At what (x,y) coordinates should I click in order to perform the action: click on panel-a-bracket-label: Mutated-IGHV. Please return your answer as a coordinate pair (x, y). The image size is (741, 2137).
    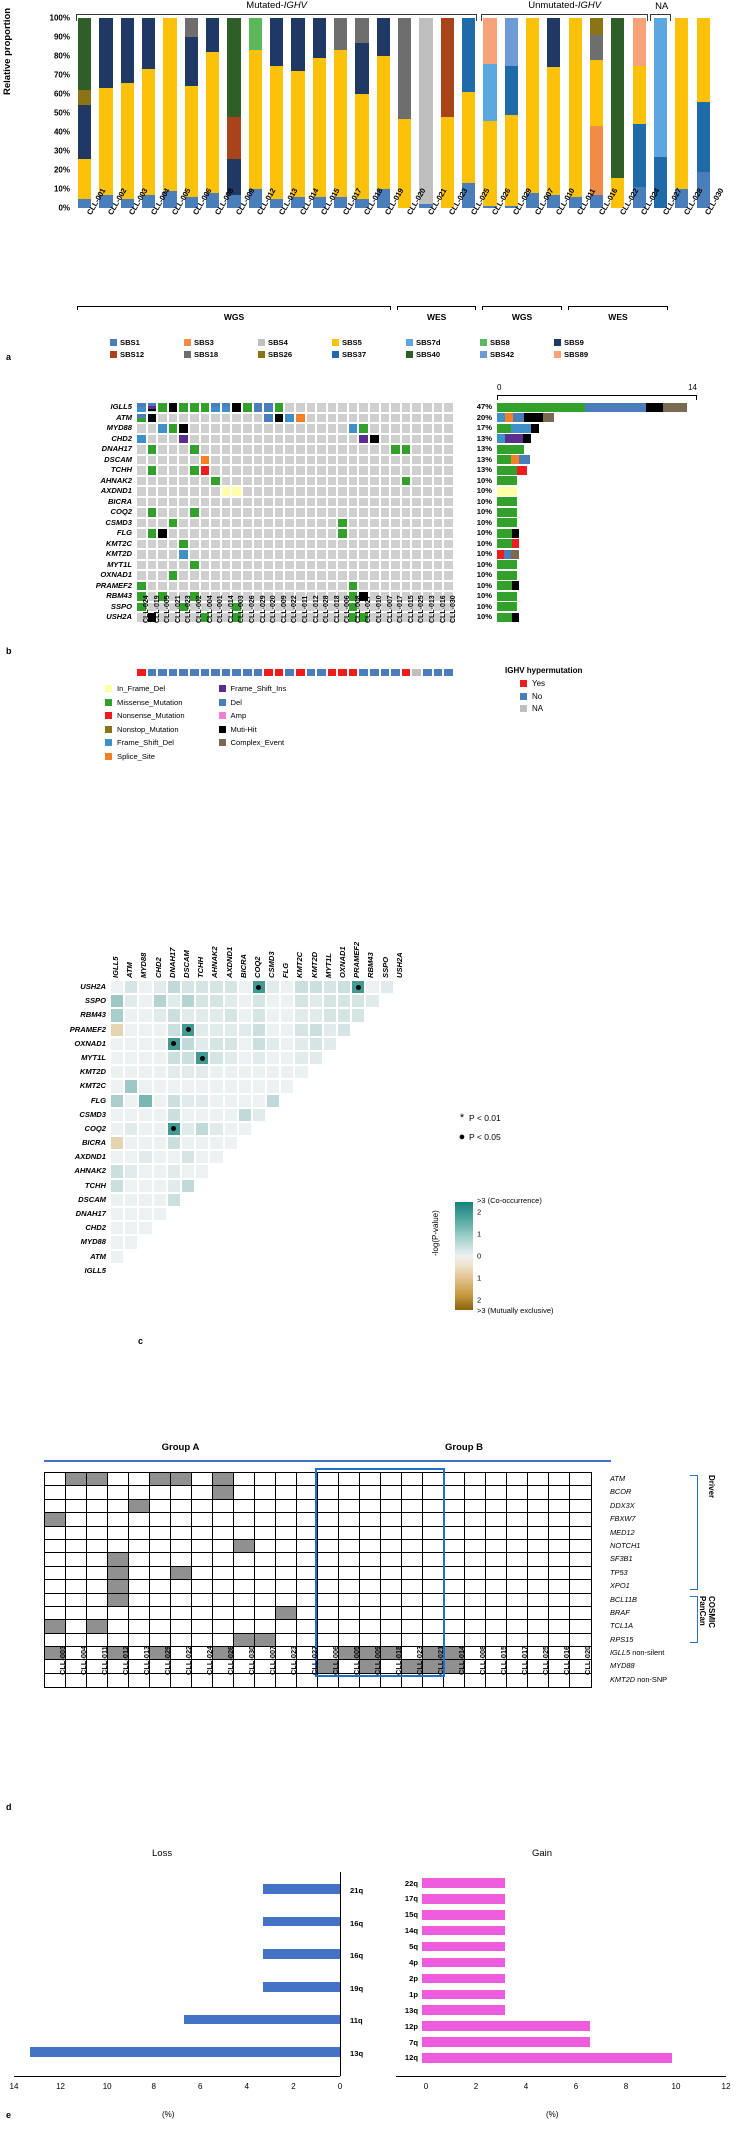
    Looking at the image, I should click on (277, 5).